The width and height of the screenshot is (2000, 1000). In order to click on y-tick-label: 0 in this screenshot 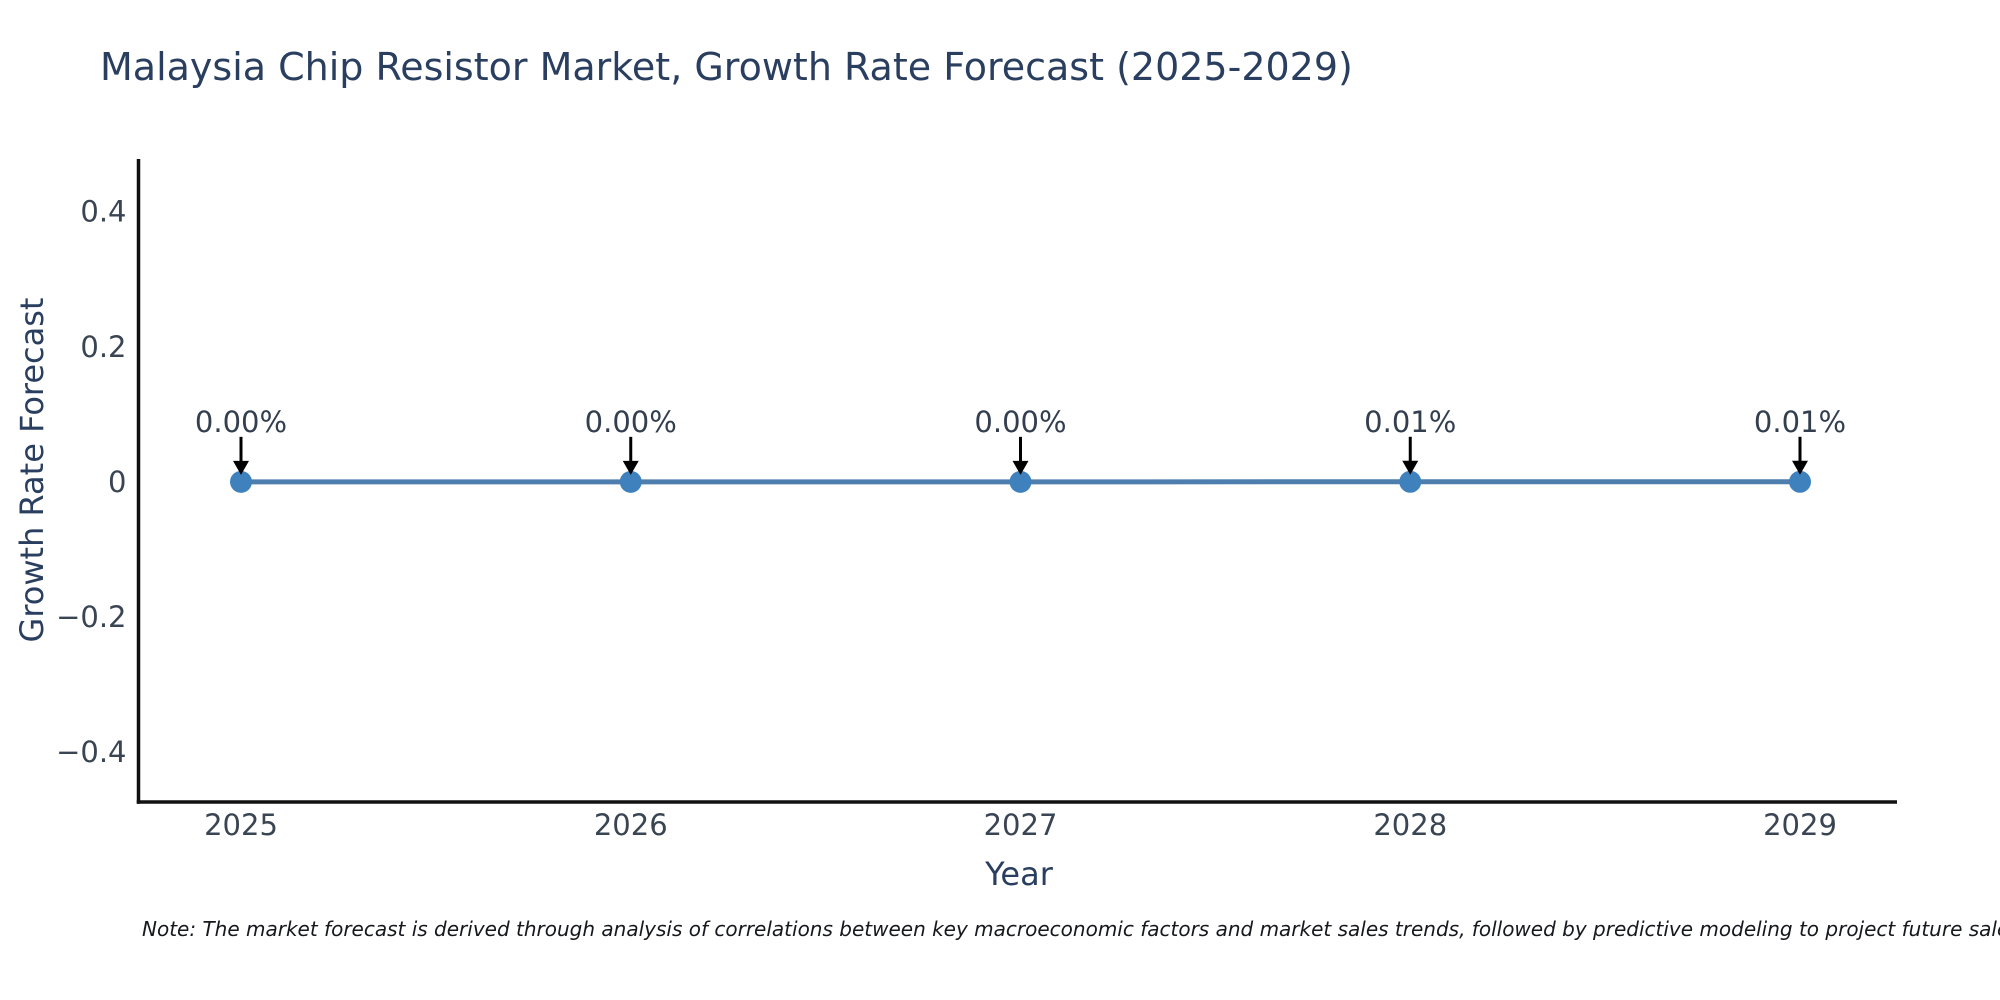, I will do `click(117, 482)`.